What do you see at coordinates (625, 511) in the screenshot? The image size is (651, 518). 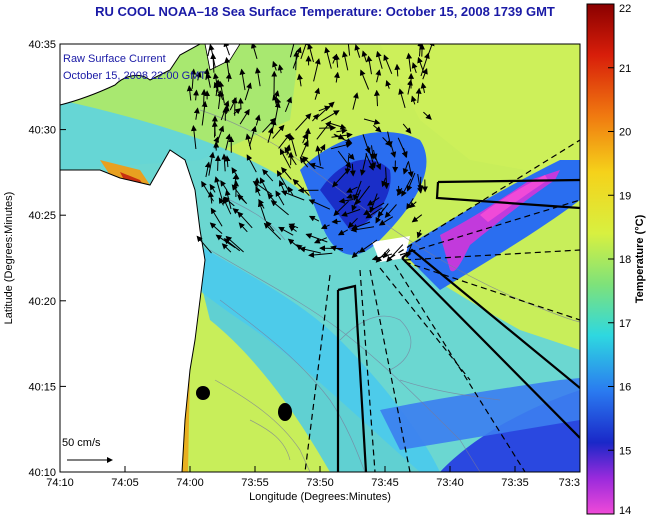 I see `colorbar-tick-label: 14` at bounding box center [625, 511].